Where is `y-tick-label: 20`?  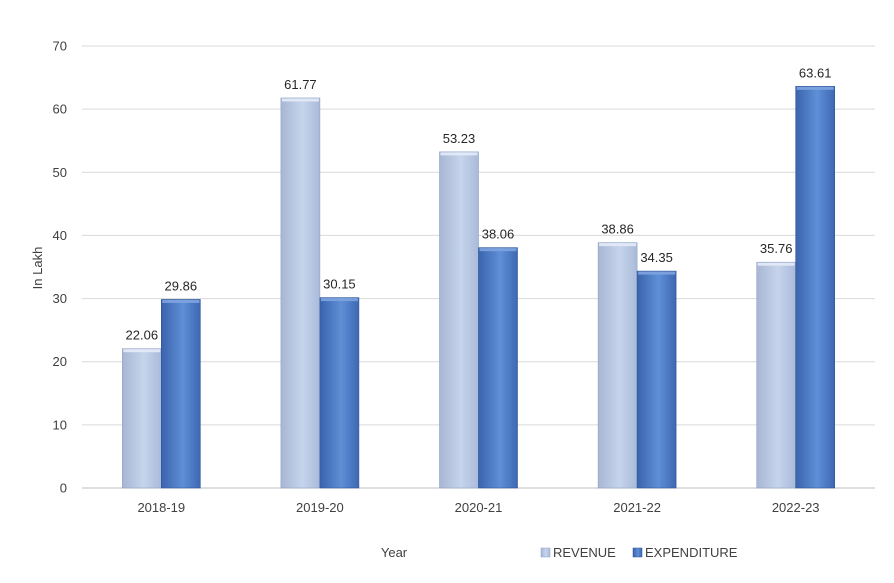 y-tick-label: 20 is located at coordinates (60, 361).